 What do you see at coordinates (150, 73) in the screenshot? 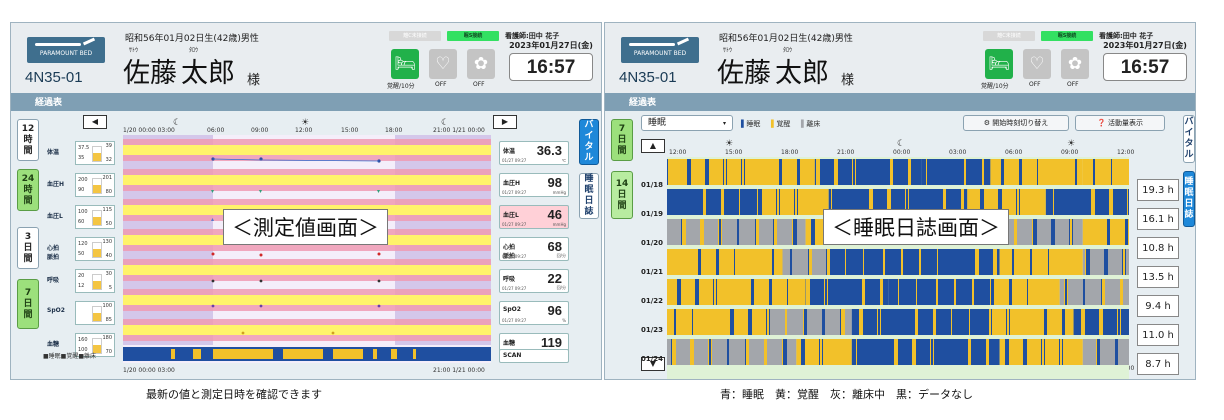
I see `patient-last-name: 佐藤` at bounding box center [150, 73].